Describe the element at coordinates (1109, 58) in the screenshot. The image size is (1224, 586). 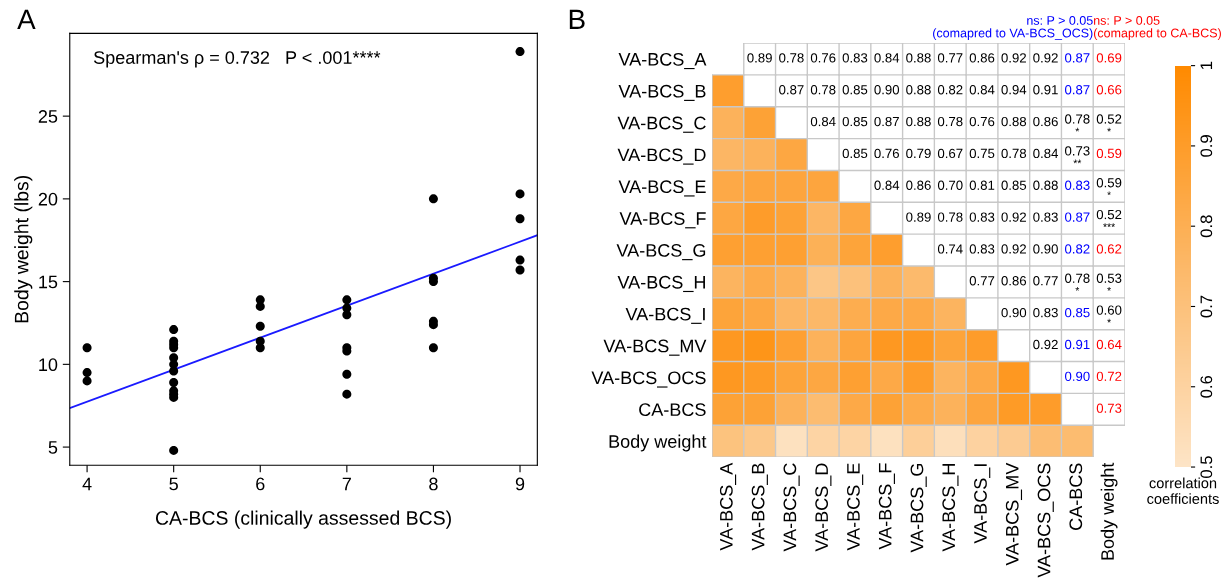
I see `text: 0.69` at that location.